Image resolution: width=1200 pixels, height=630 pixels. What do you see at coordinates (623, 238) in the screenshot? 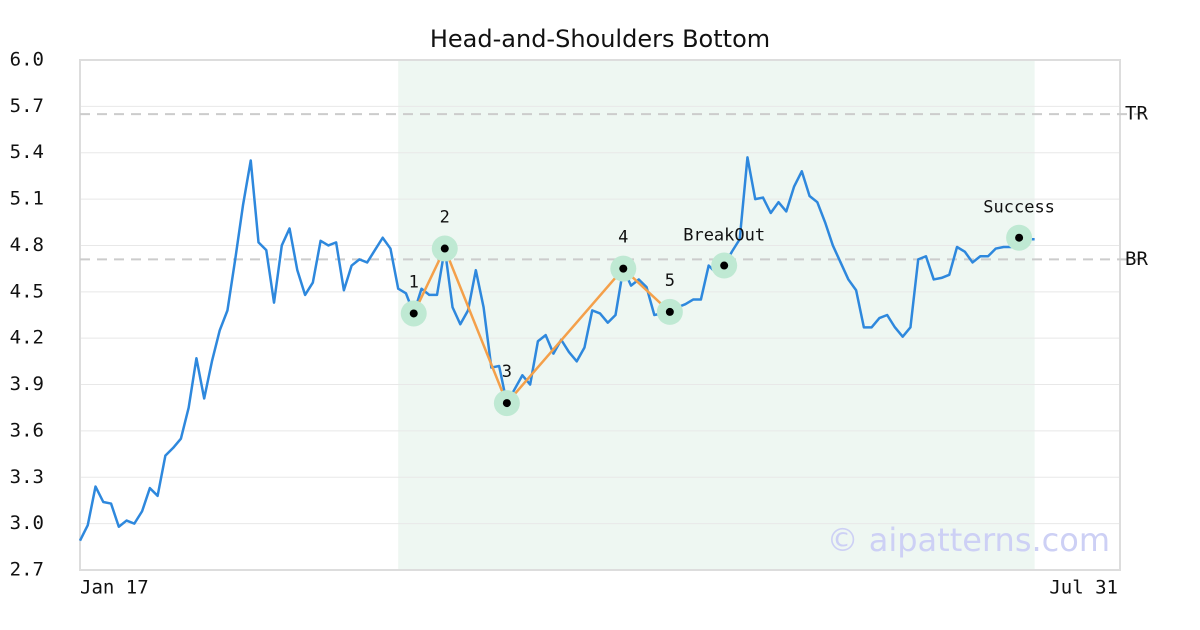
I see `point-label: 4` at bounding box center [623, 238].